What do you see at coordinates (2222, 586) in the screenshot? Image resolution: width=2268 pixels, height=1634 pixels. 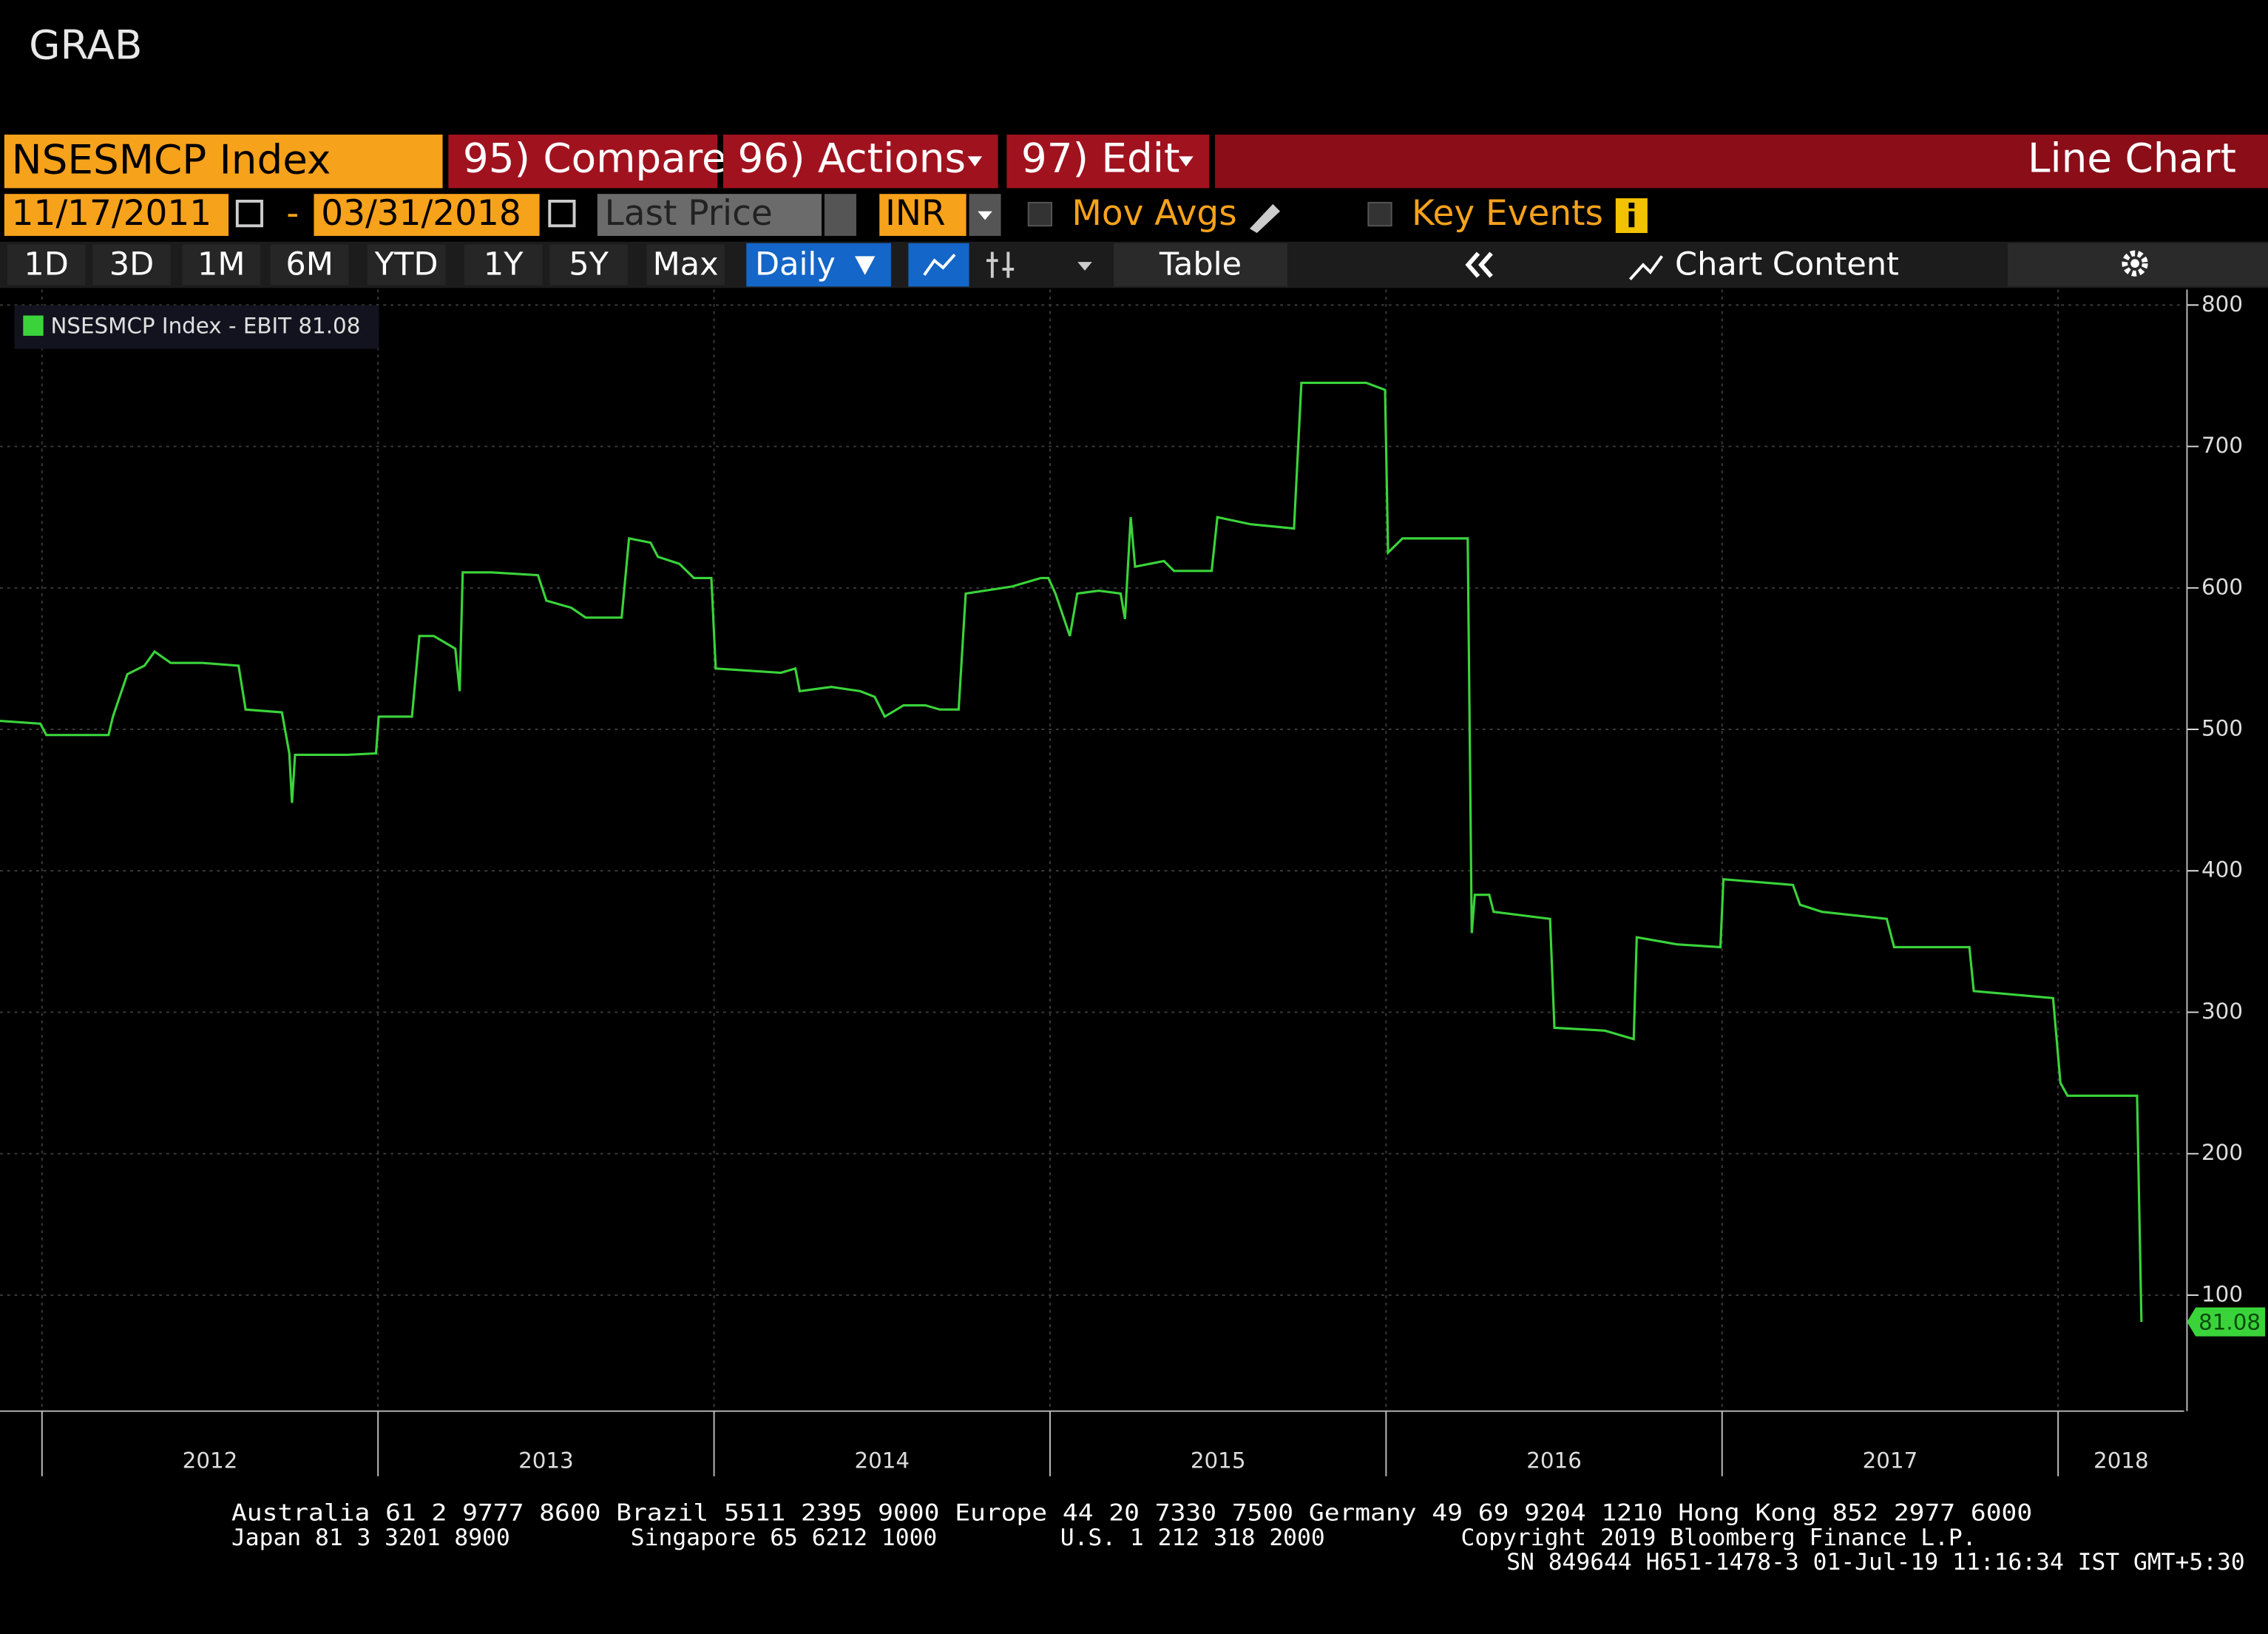 I see `y-tick-label: 600` at bounding box center [2222, 586].